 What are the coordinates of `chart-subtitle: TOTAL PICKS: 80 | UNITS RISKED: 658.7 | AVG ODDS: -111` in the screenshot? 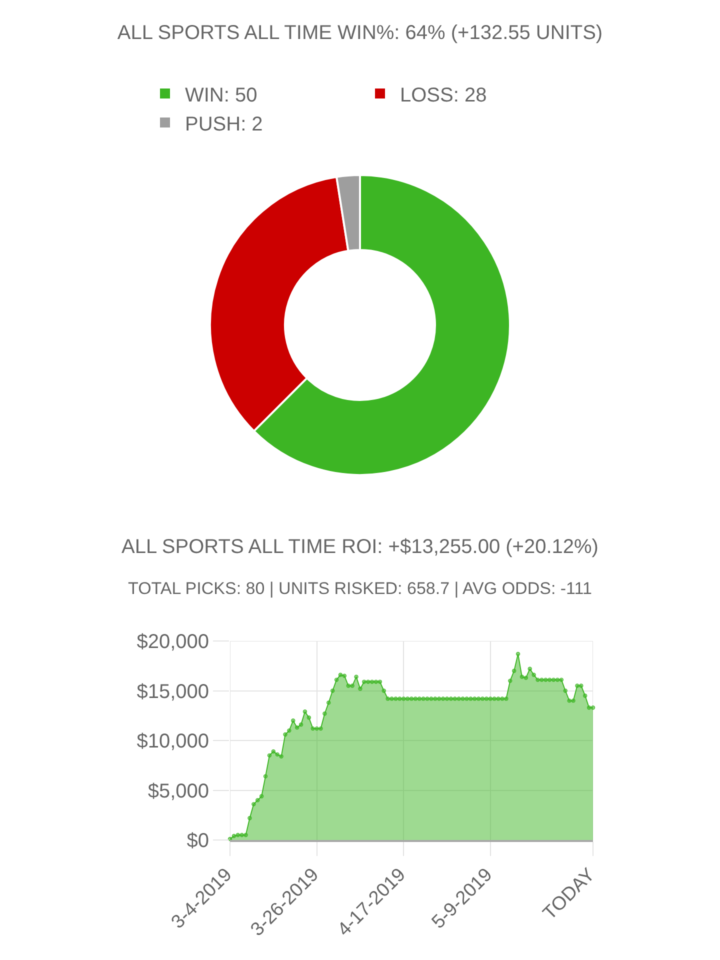 It's located at (360, 588).